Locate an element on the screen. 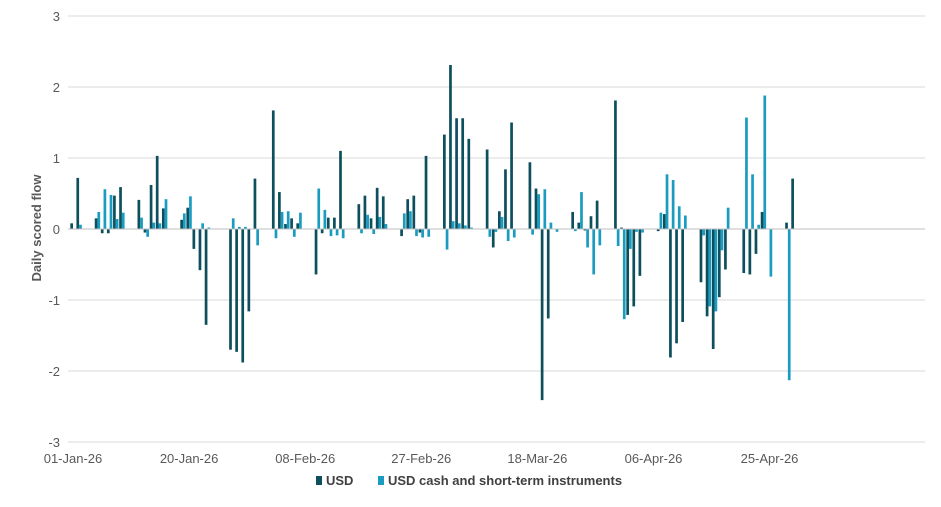  legend-item-usd: USD is located at coordinates (334, 480).